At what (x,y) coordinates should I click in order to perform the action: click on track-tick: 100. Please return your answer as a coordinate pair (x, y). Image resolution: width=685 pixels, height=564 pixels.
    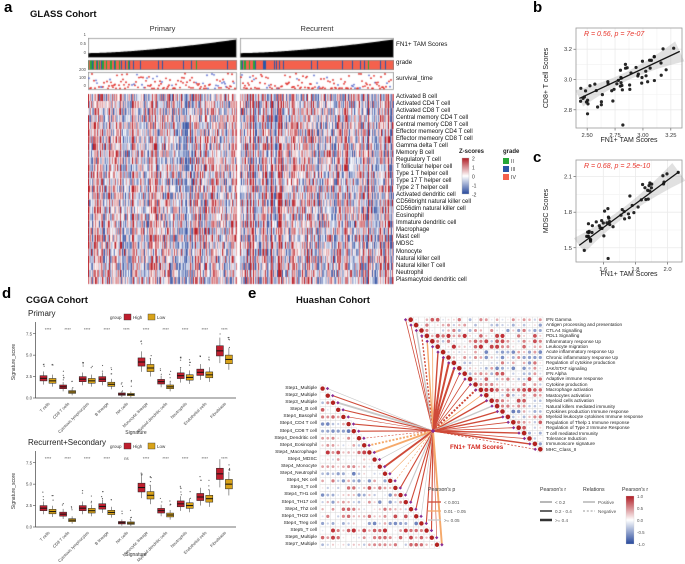
    Looking at the image, I should click on (82, 77).